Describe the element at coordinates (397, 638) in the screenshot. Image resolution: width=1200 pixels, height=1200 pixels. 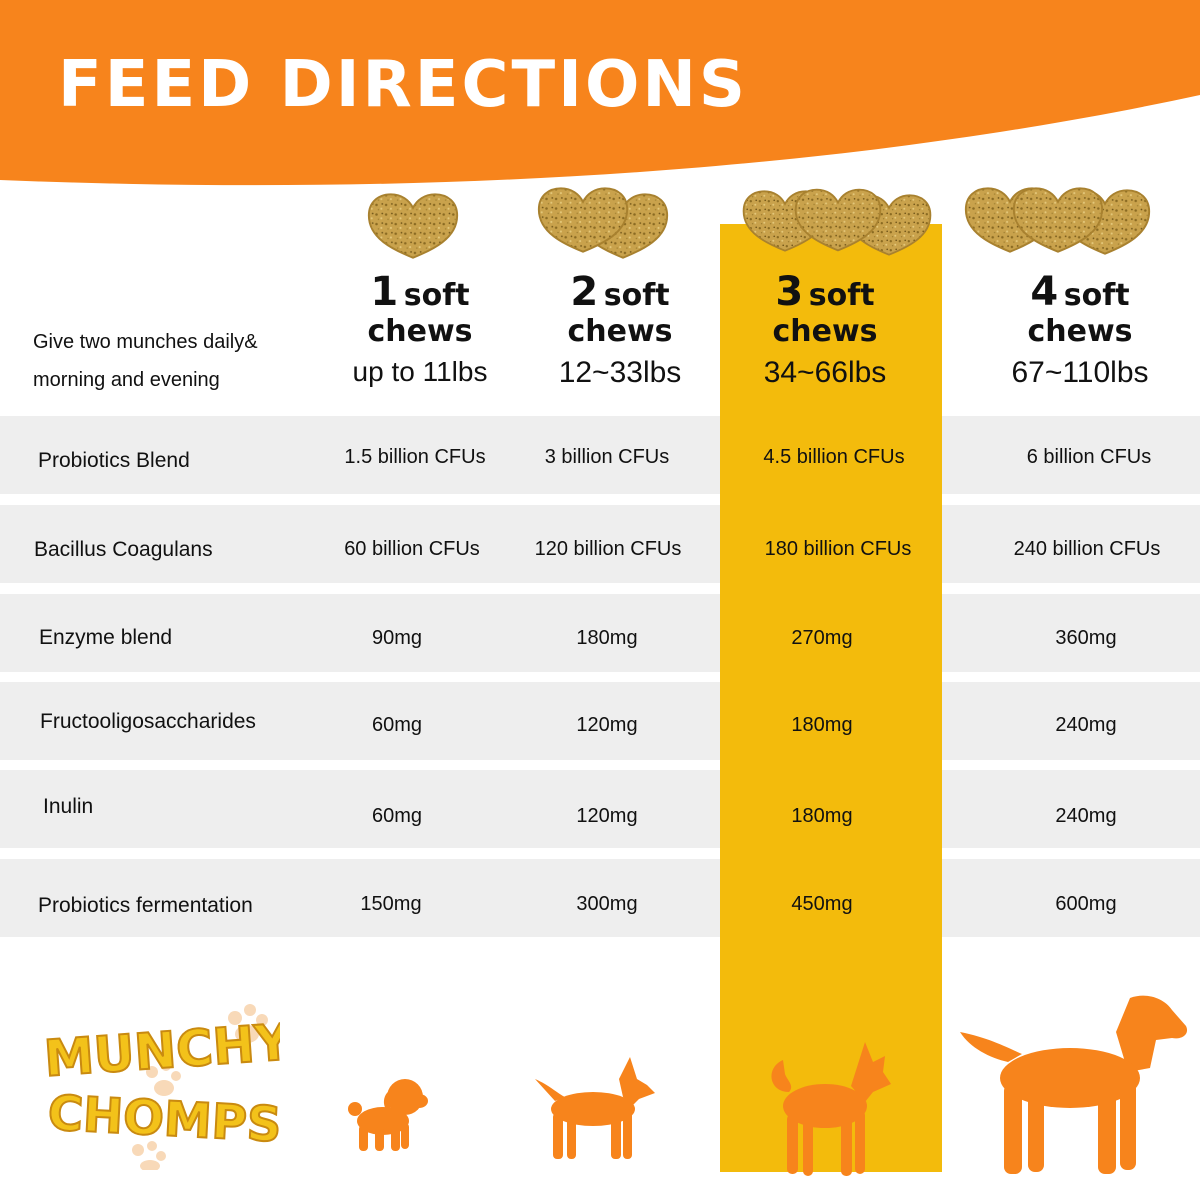
I see `table-cell: 90mg` at that location.